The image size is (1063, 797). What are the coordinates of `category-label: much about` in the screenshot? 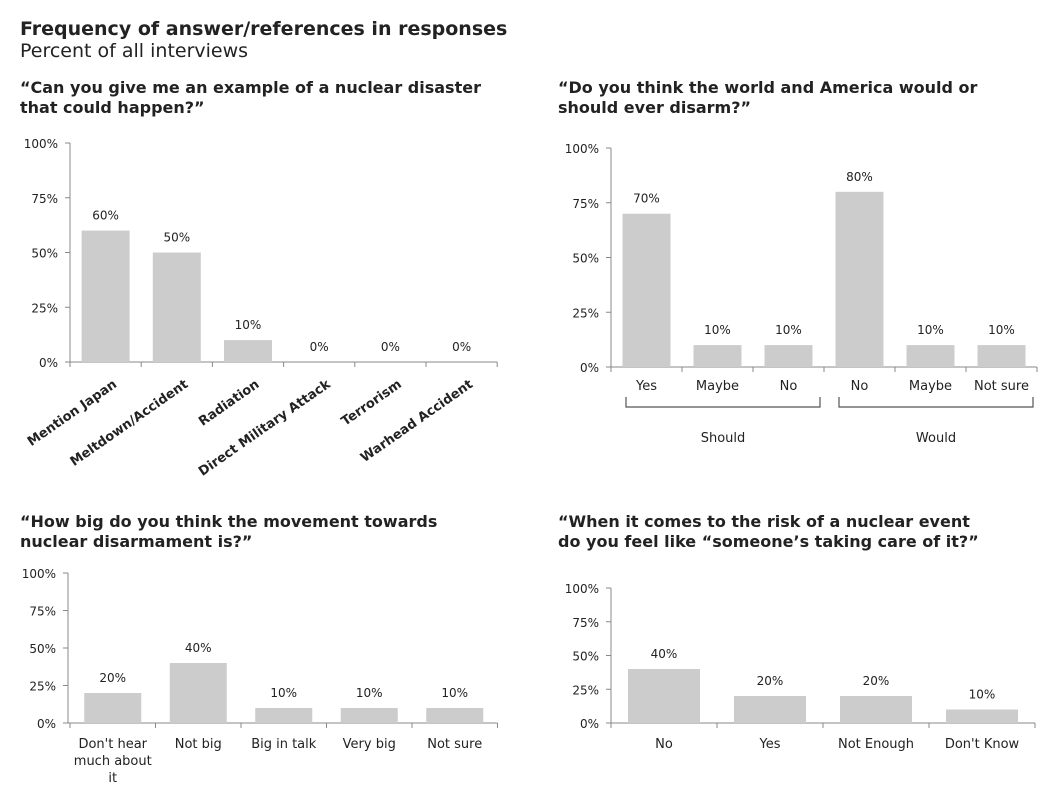 It's located at (113, 761).